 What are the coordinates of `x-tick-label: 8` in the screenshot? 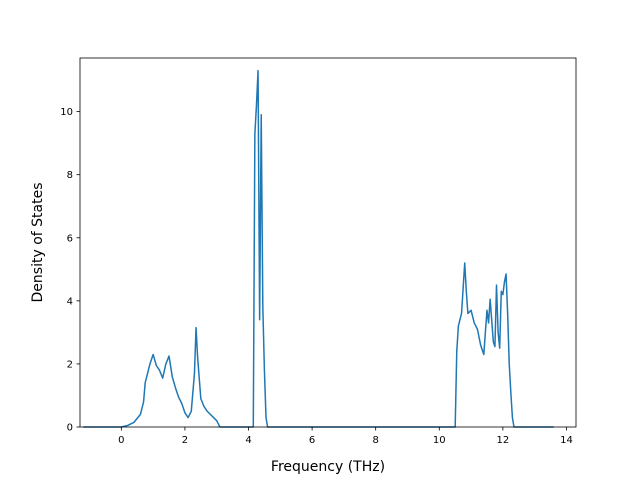 It's located at (376, 440).